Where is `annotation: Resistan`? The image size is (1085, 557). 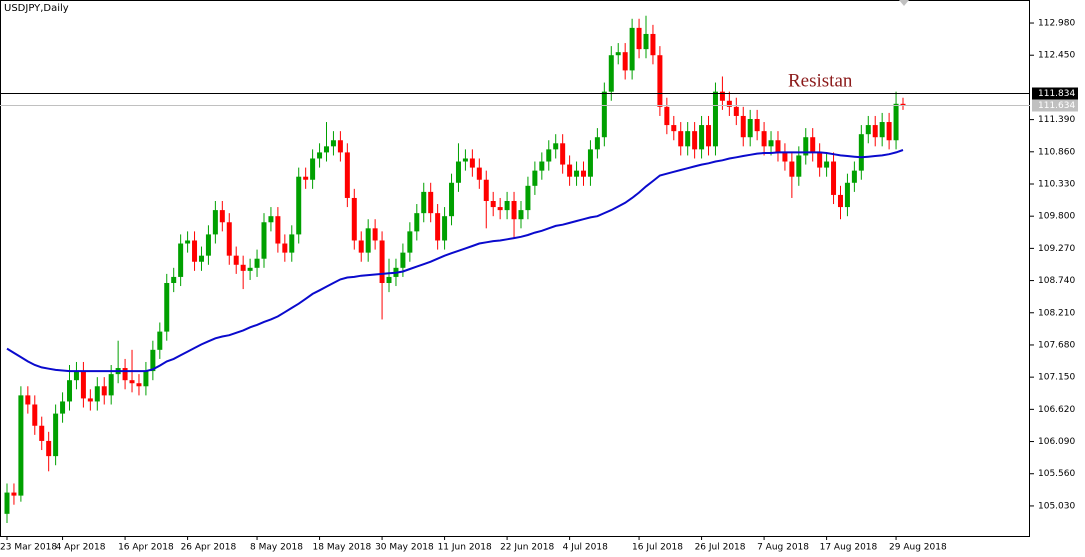
annotation: Resistan is located at coordinates (820, 80).